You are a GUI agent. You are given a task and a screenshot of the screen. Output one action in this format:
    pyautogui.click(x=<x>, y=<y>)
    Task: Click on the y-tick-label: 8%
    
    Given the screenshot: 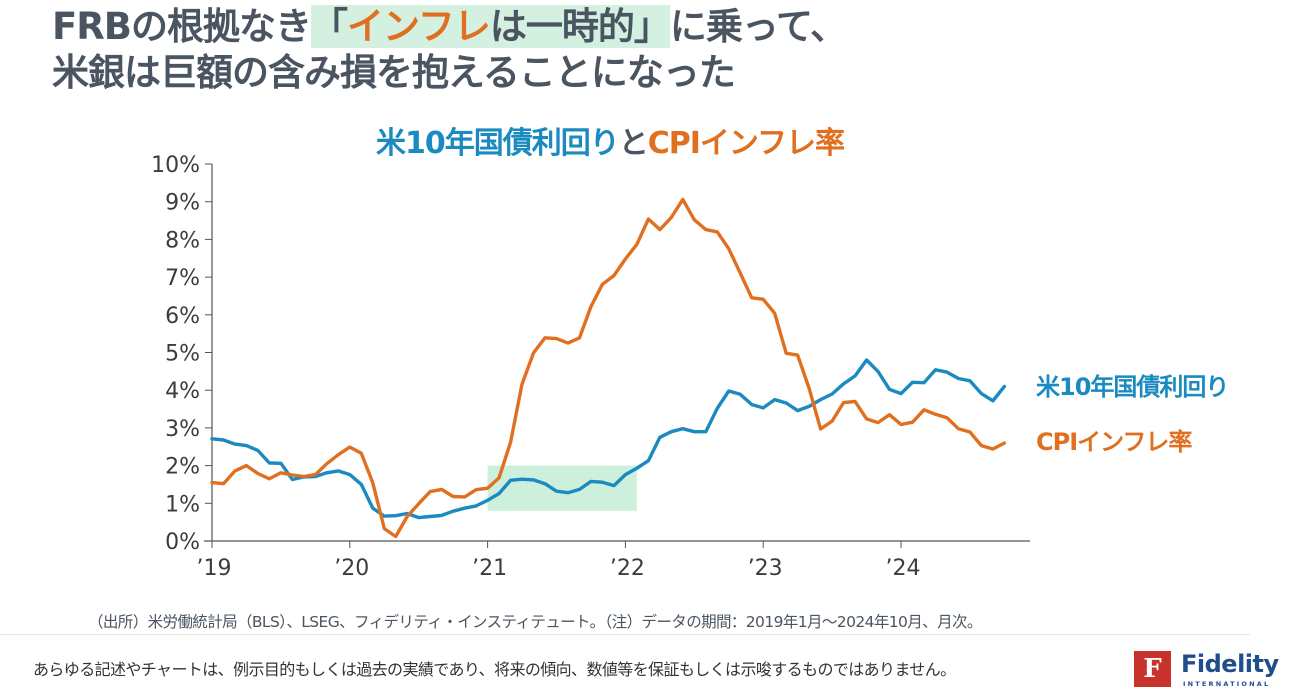 What is the action you would take?
    pyautogui.click(x=182, y=240)
    